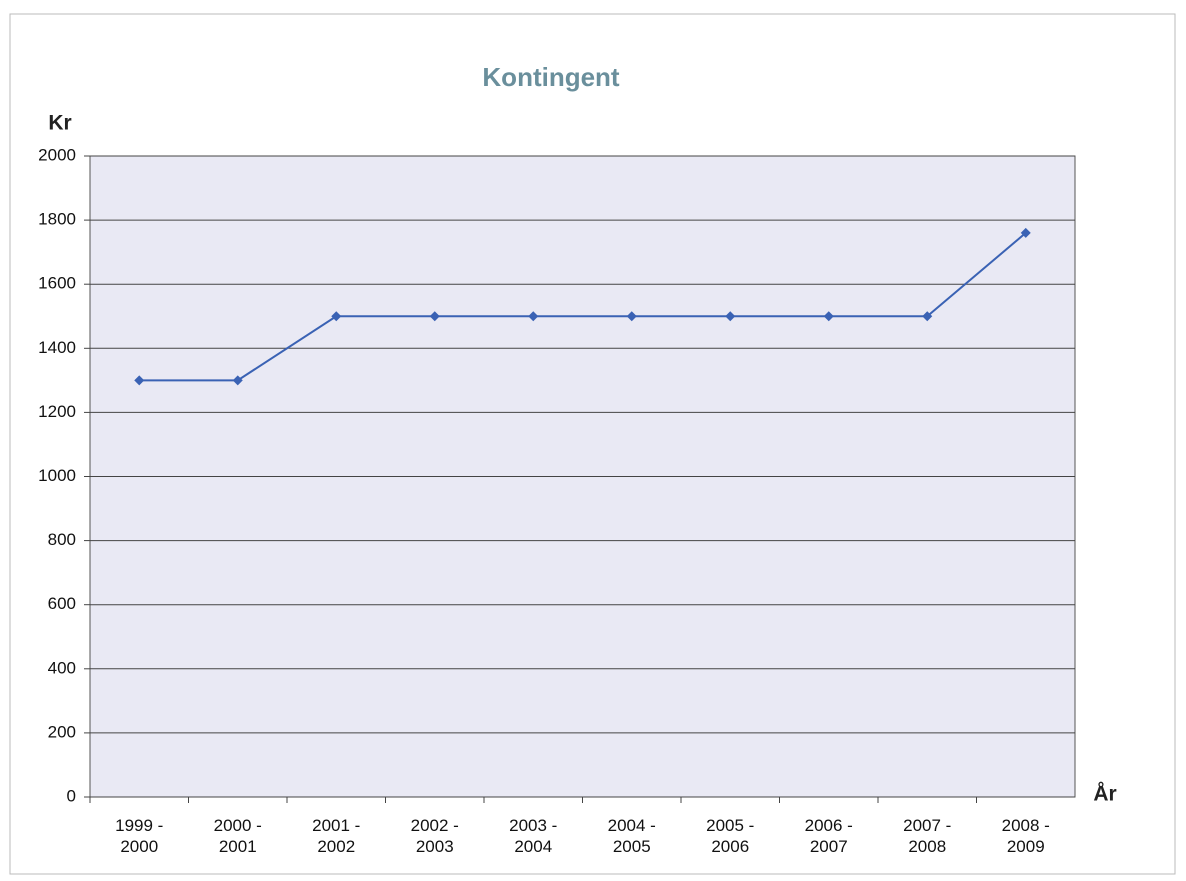 This screenshot has height=881, width=1186. What do you see at coordinates (57, 411) in the screenshot?
I see `y-tick-label: 1200` at bounding box center [57, 411].